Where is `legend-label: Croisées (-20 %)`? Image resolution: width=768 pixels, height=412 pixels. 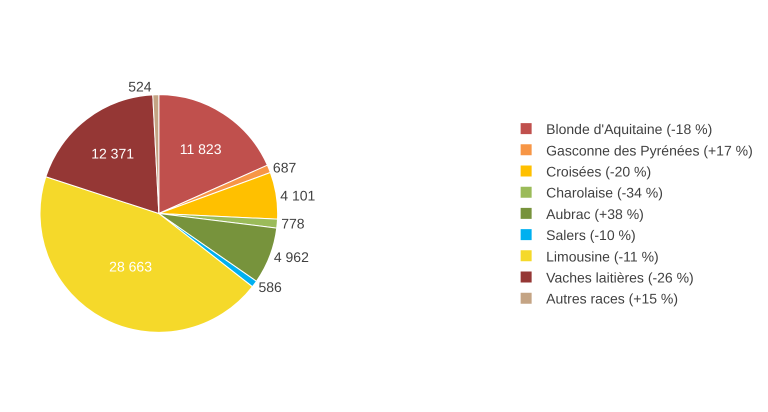
legend-label: Croisées (-20 %) is located at coordinates (599, 171).